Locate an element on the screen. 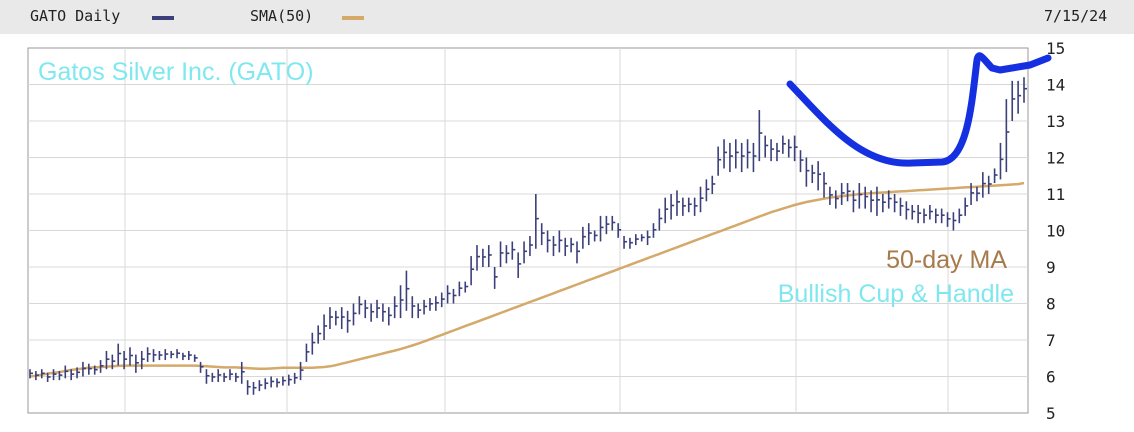 The width and height of the screenshot is (1134, 432). y-tick-label: 11 is located at coordinates (1055, 194).